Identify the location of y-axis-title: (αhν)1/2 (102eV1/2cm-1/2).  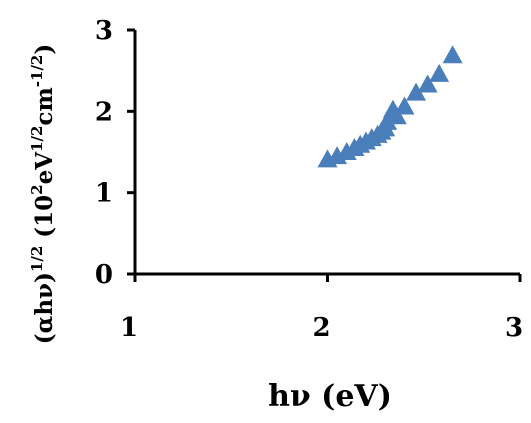
(43, 194).